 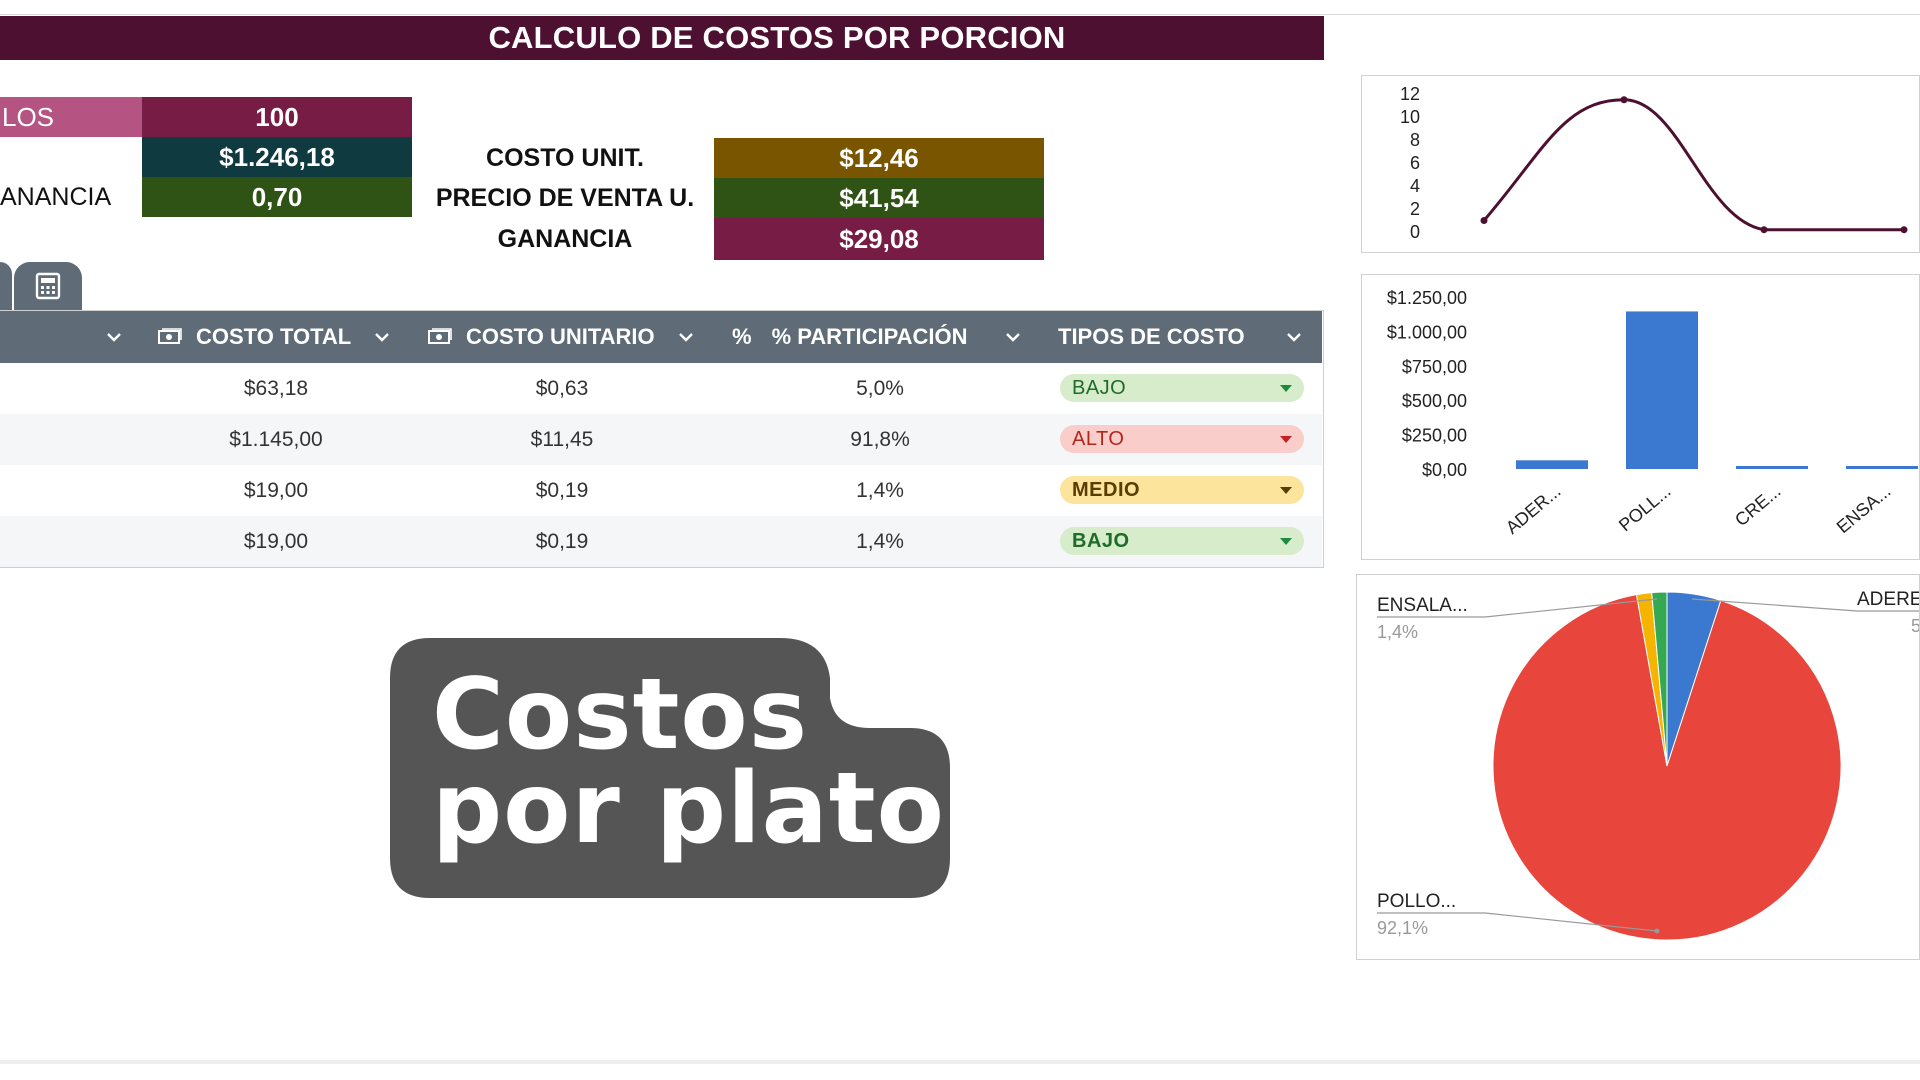 What do you see at coordinates (869, 336) in the screenshot?
I see `th-participacion-label: % PARTICIPACIÓN` at bounding box center [869, 336].